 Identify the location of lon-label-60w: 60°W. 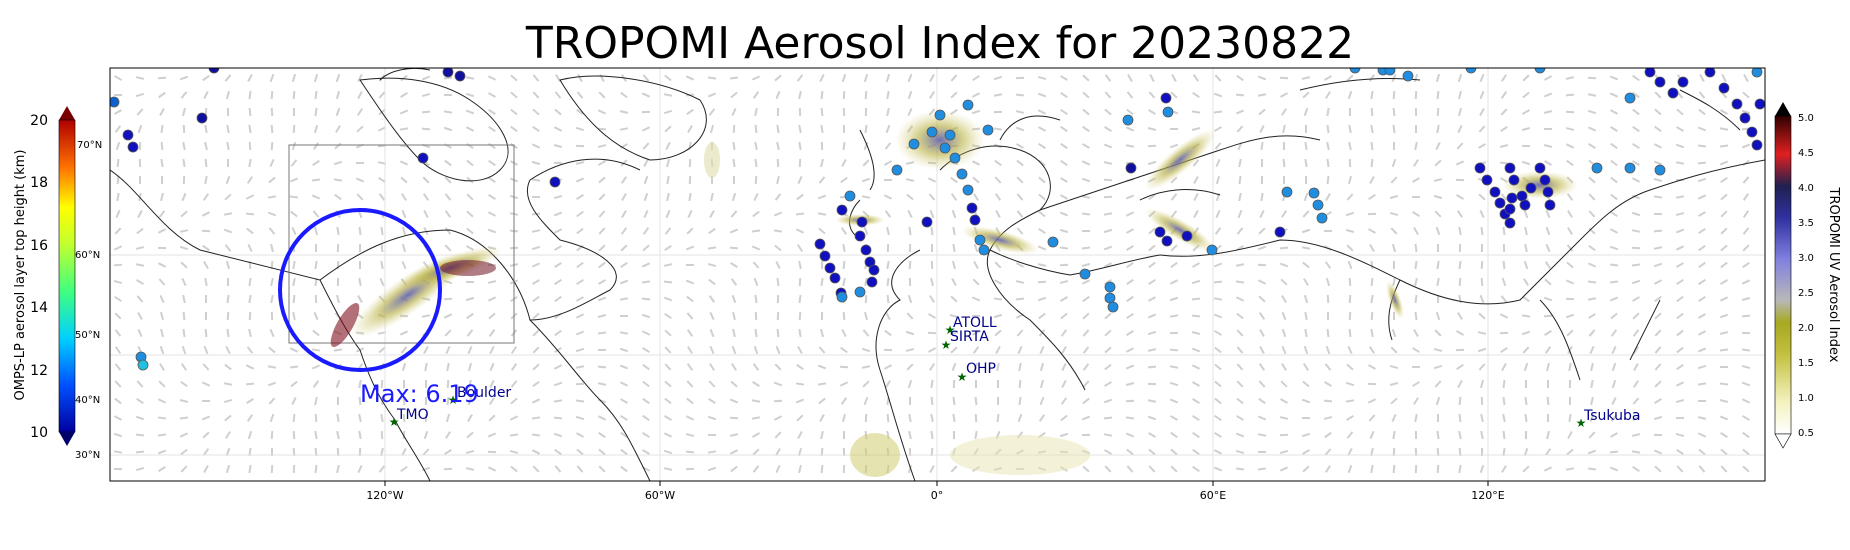
(660, 495).